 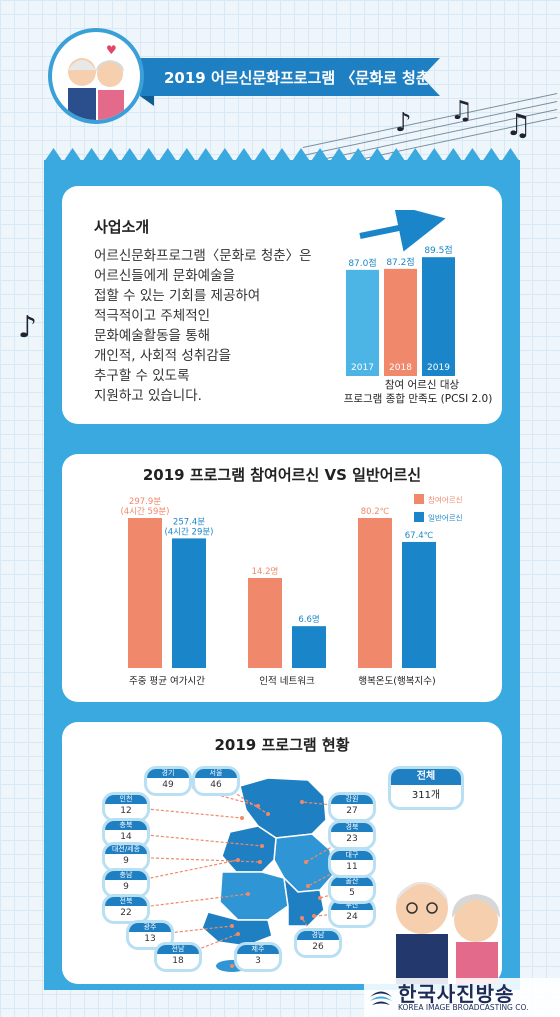 I want to click on page-title: 2019 어르신문화프로그램 〈문화로 청춘〉, so click(x=290, y=77).